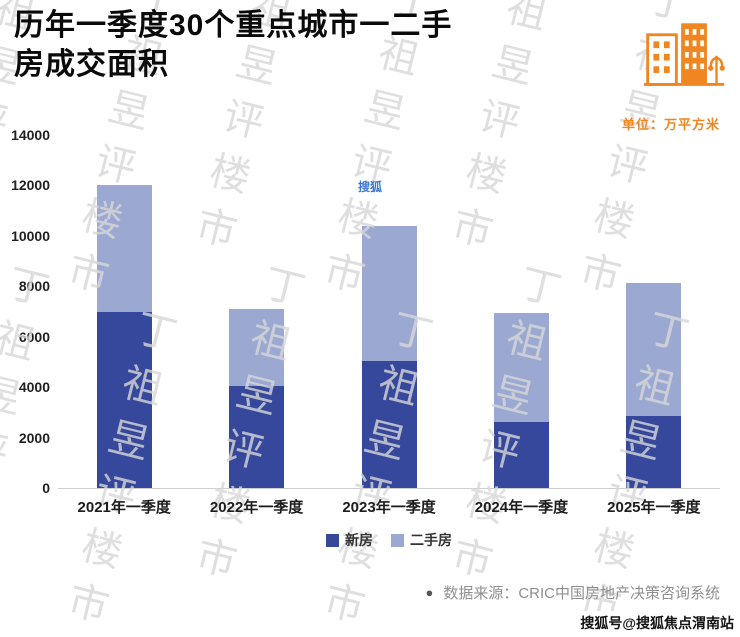 The width and height of the screenshot is (740, 637). I want to click on x-label-2023: 2023年一季度, so click(389, 507).